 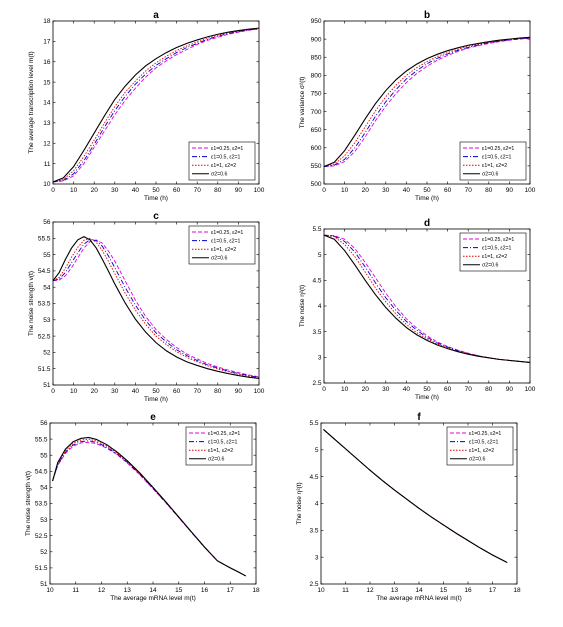 What do you see at coordinates (153, 598) in the screenshot?
I see `x-axis-label: The average mRNA level m(t)` at bounding box center [153, 598].